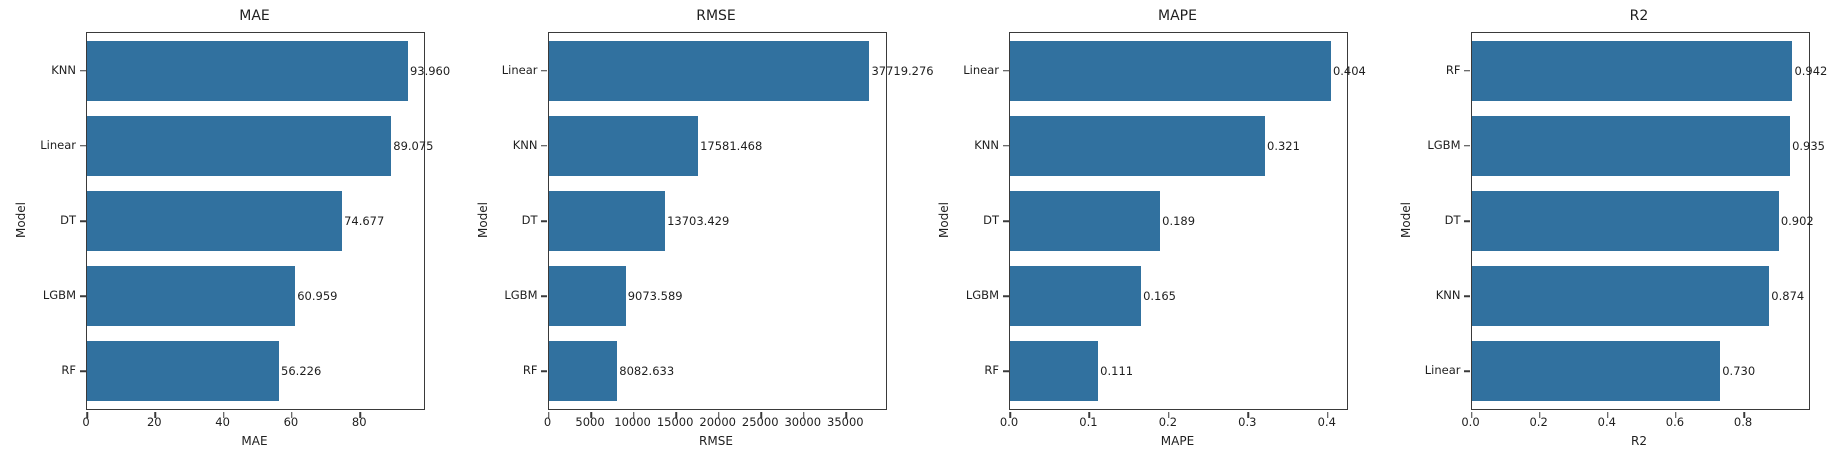 This screenshot has width=1846, height=457. What do you see at coordinates (1639, 441) in the screenshot?
I see `x-axis-label: R2` at bounding box center [1639, 441].